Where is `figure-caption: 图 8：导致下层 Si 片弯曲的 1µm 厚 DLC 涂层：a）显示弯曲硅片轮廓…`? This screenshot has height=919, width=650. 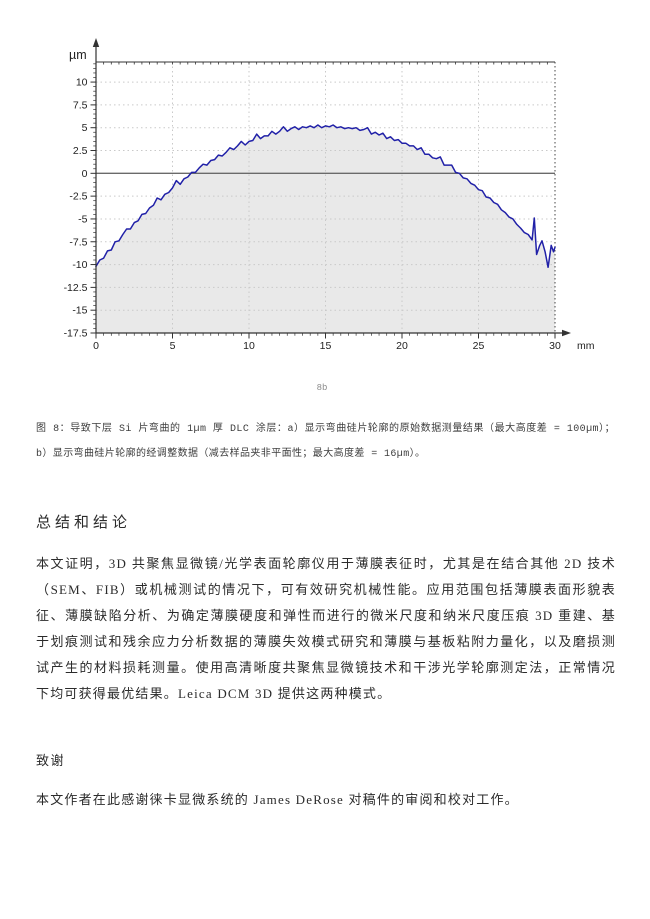 figure-caption: 图 8：导致下层 Si 片弯曲的 1µm 厚 DLC 涂层：a）显示弯曲硅片轮廓… is located at coordinates (325, 442).